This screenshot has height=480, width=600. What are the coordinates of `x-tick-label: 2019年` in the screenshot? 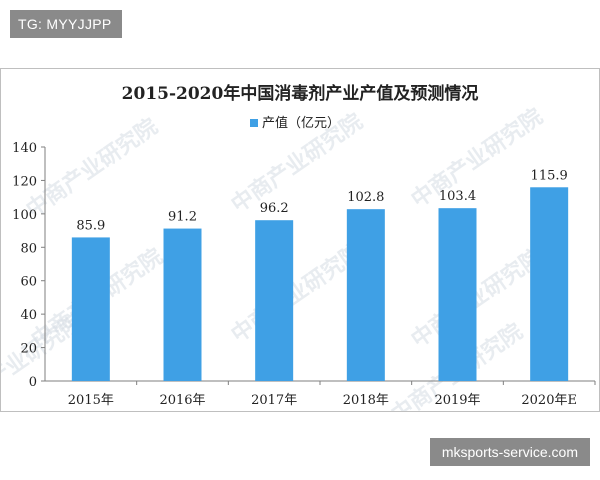 It's located at (457, 400).